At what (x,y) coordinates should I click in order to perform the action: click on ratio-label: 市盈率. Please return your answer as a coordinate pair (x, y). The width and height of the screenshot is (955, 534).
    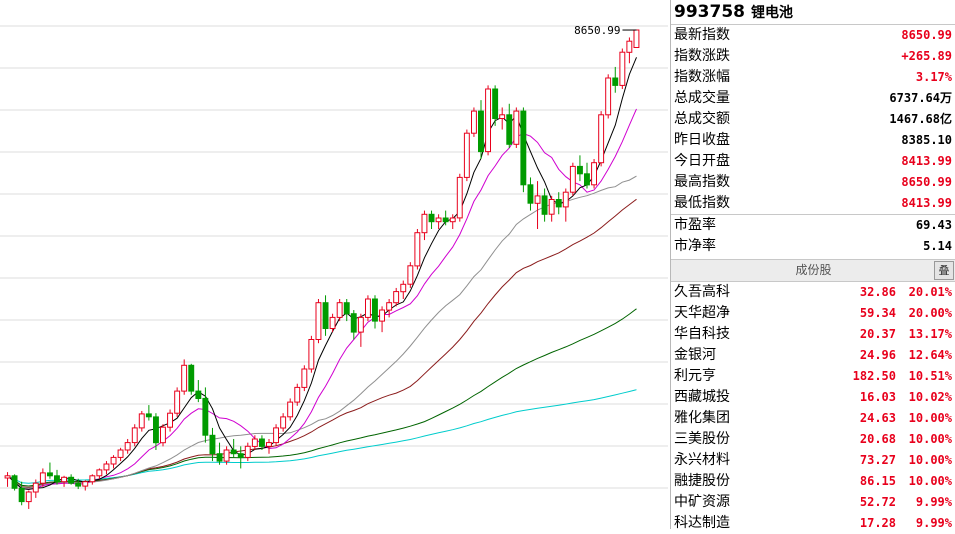
    Looking at the image, I should click on (695, 225).